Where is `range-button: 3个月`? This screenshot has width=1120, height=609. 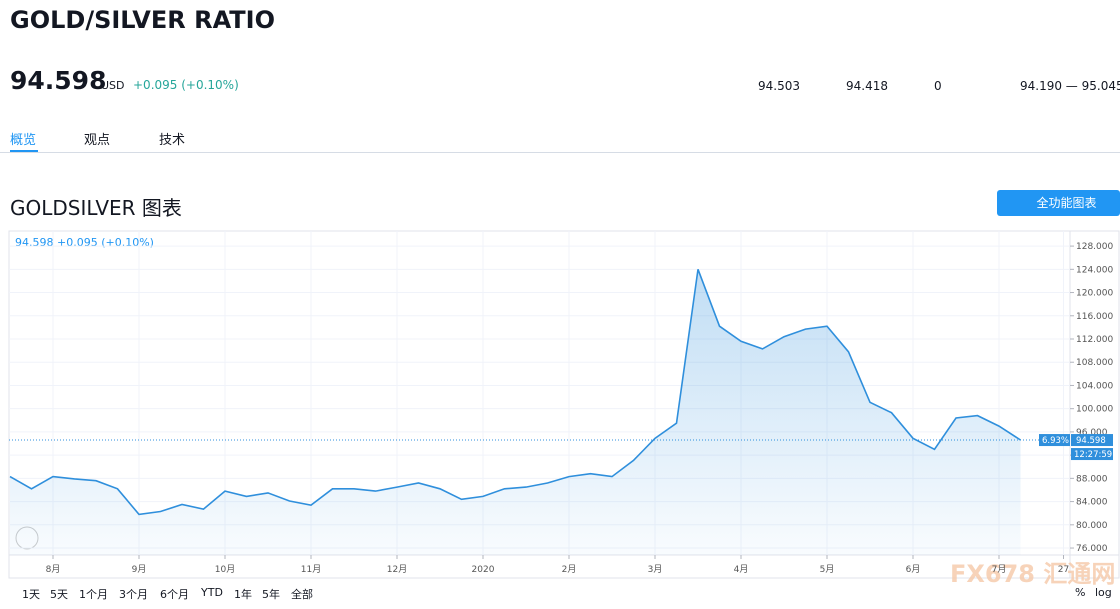 range-button: 3个月 is located at coordinates (133, 594).